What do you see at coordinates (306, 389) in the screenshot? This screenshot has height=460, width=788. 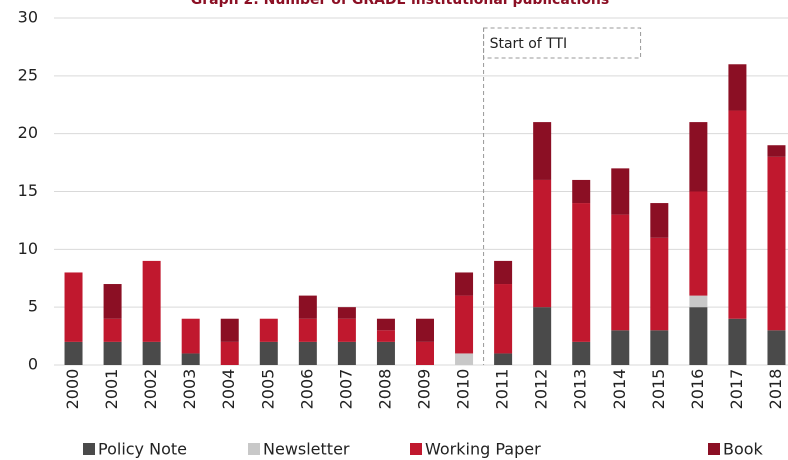 I see `x-tick-label: 2006` at bounding box center [306, 389].